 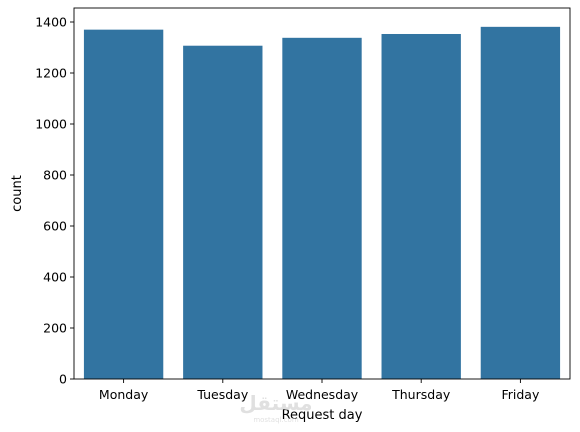 I want to click on bar-tuesday, so click(x=223, y=212).